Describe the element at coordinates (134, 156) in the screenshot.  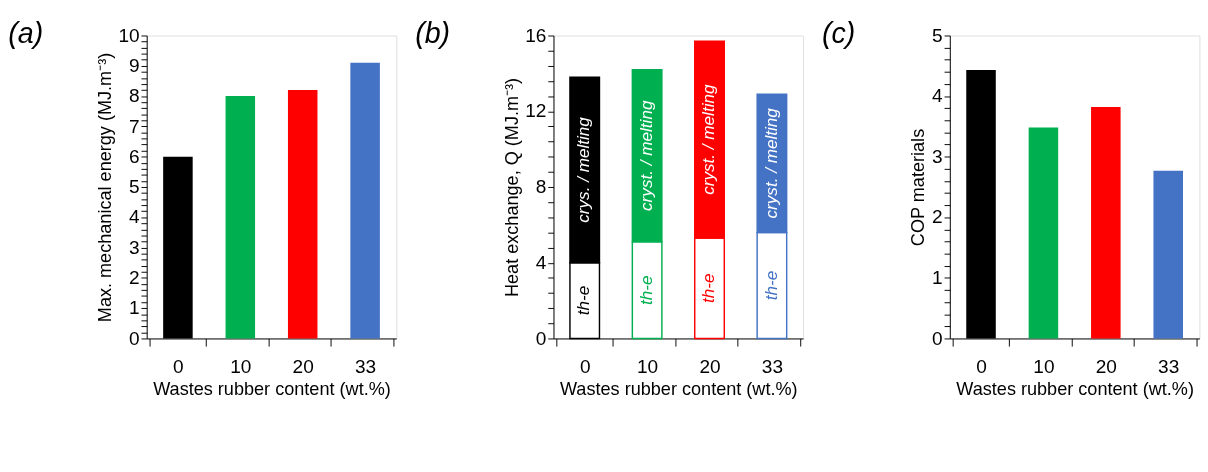
I see `y-tick-label: 6` at that location.